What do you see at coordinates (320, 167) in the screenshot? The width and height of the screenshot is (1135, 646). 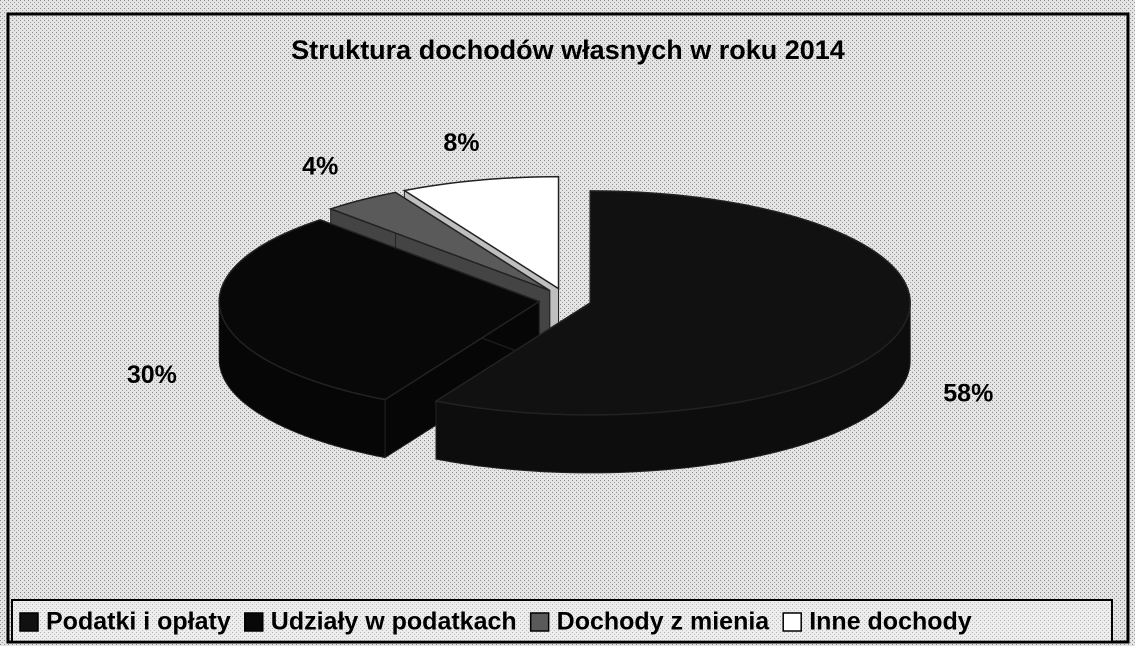 I see `value-label: 4%` at bounding box center [320, 167].